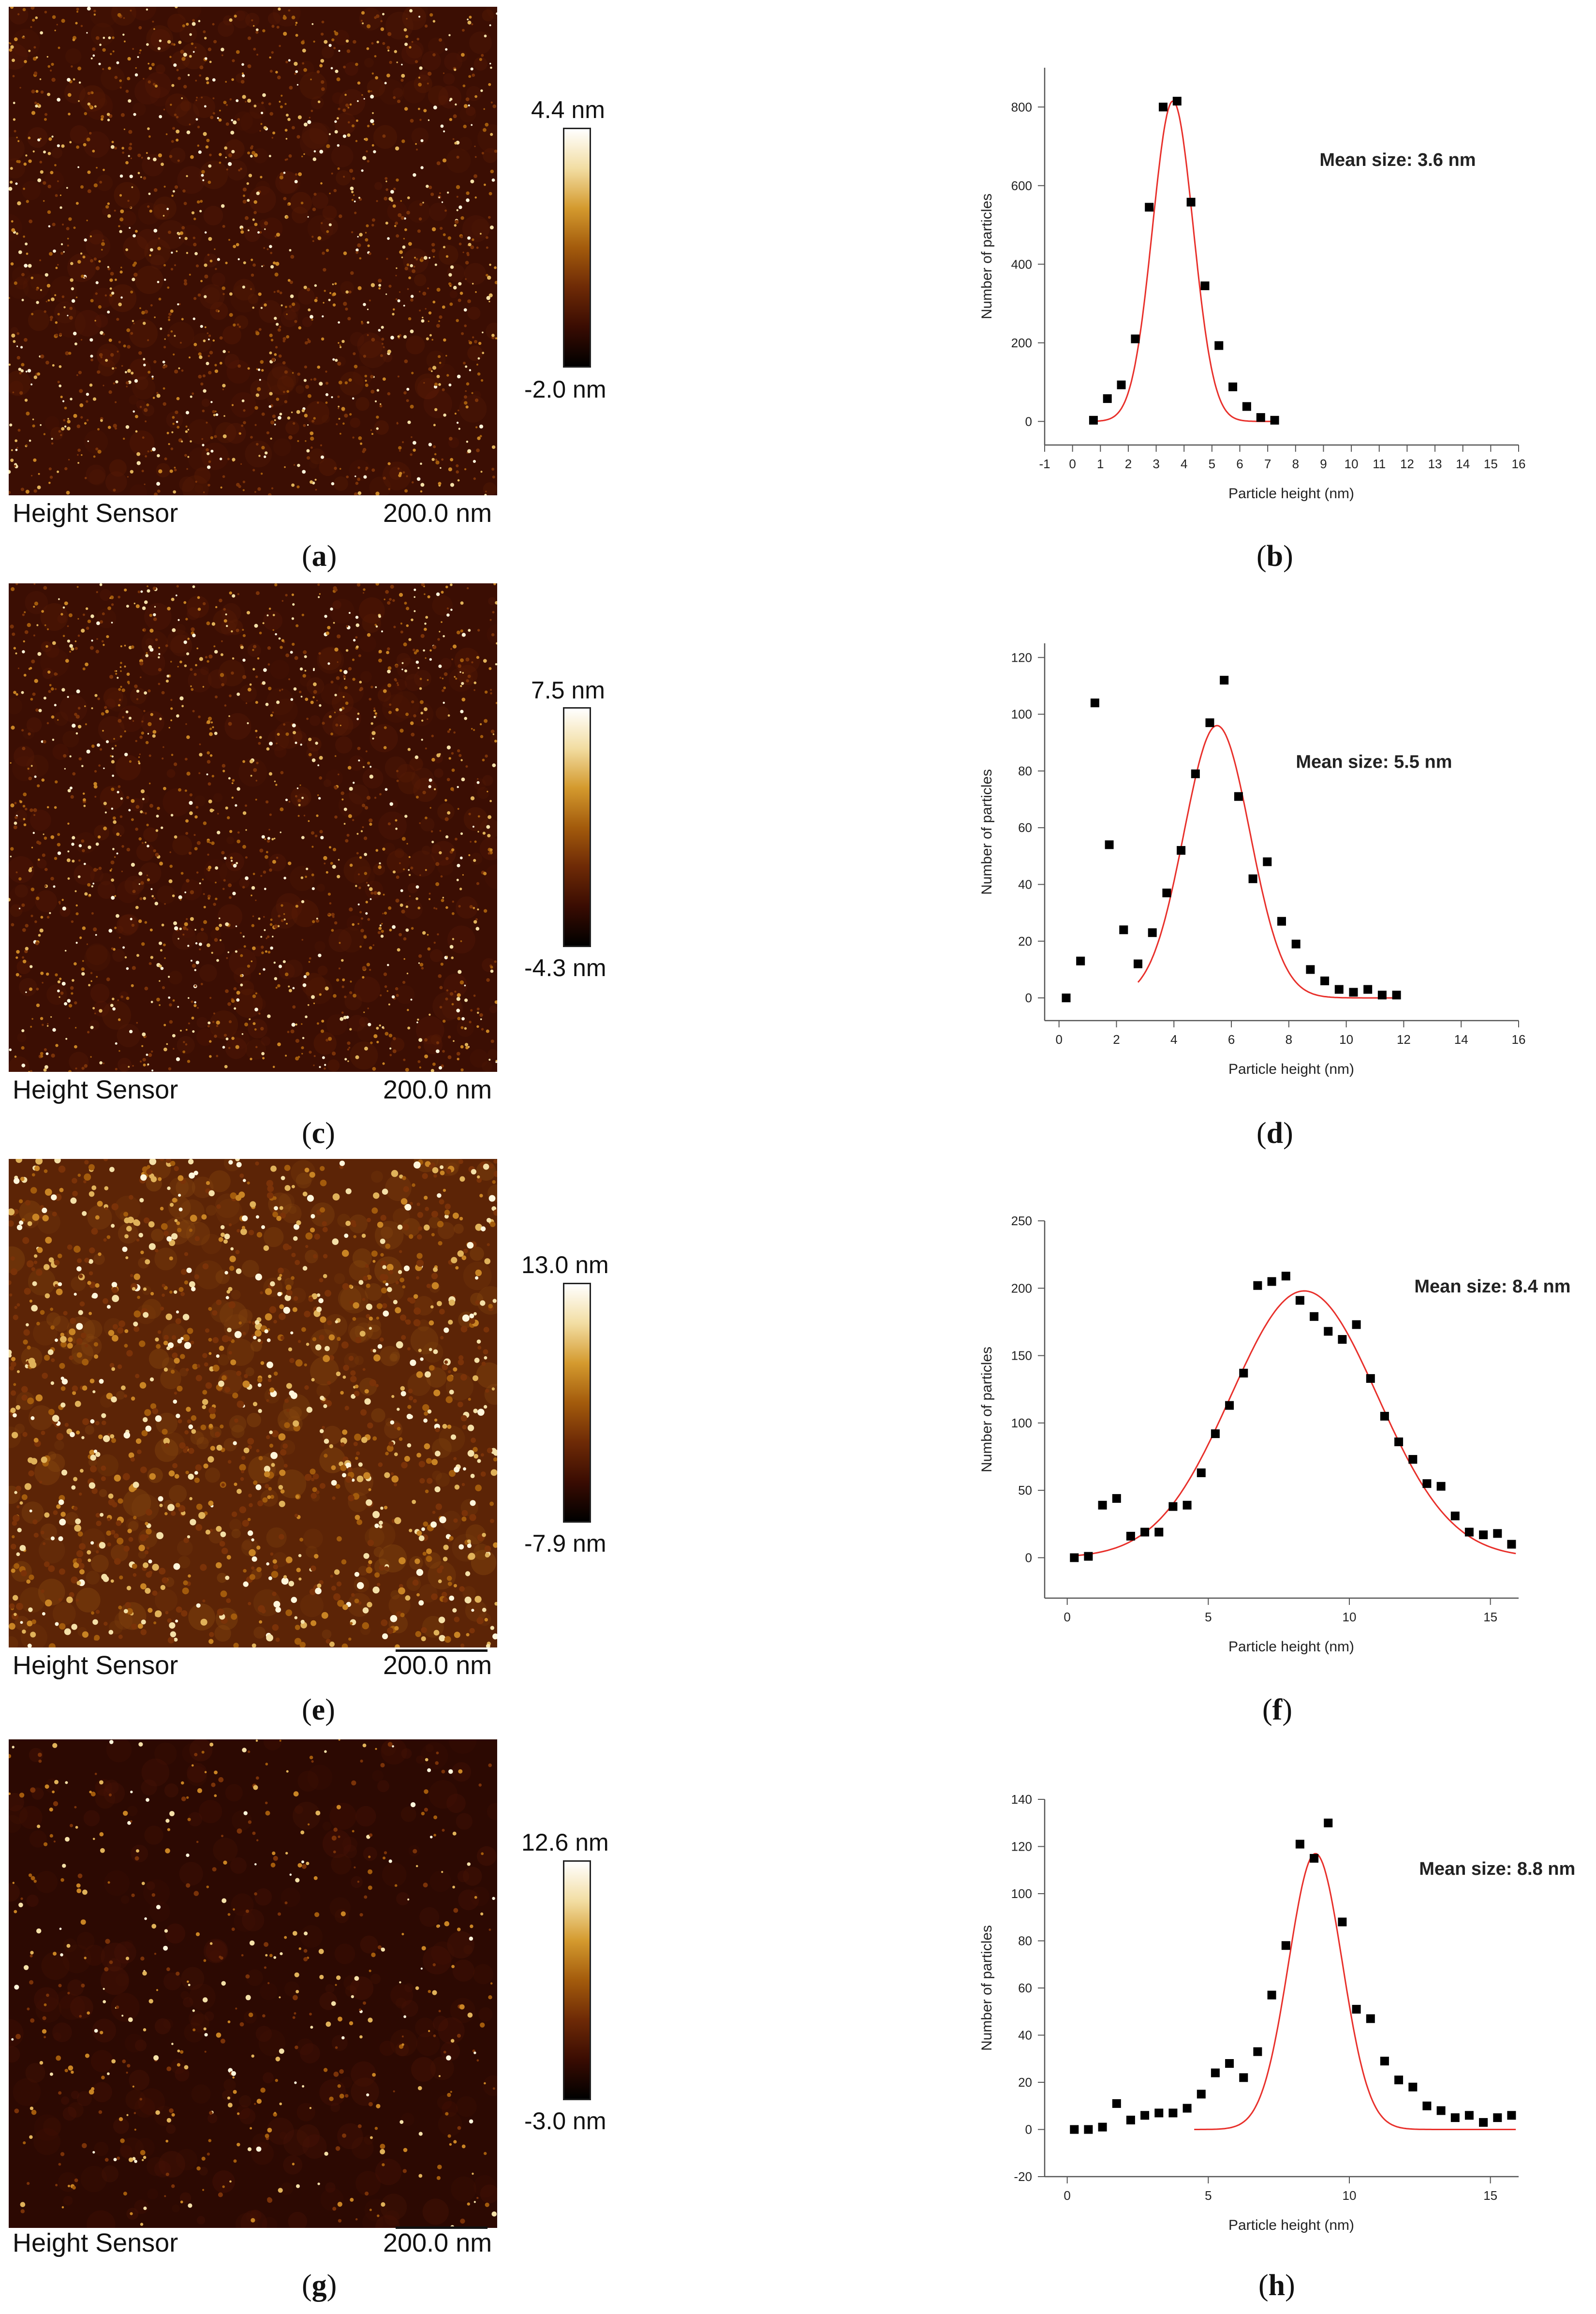 This screenshot has height=2314, width=1596. What do you see at coordinates (319, 2285) in the screenshot?
I see `panel-letter: g` at bounding box center [319, 2285].